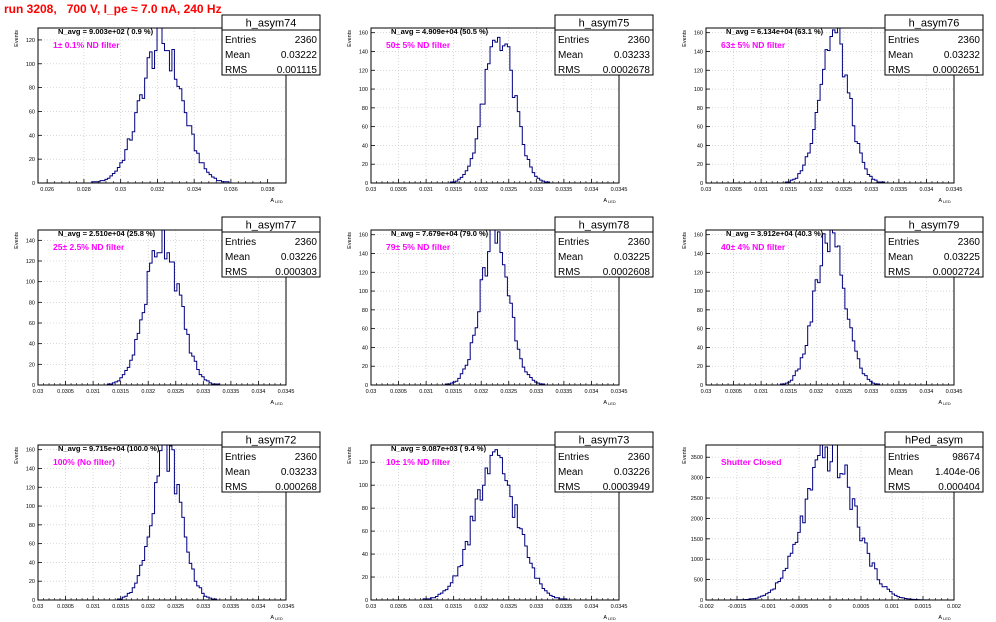  Describe the element at coordinates (47, 190) in the screenshot. I see `x-tick-label: 0.026` at that location.